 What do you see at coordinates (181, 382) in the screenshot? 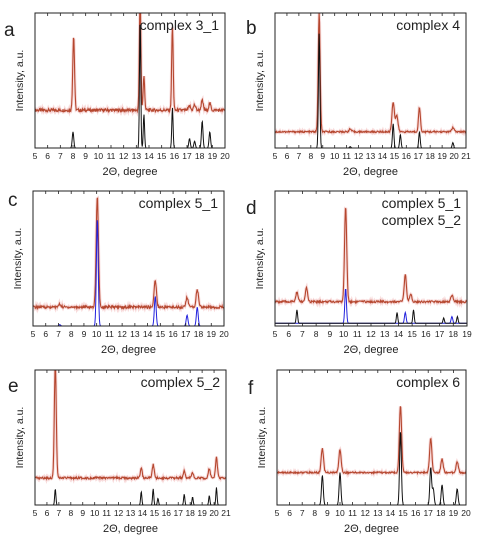
I see `panel-title: complex 5_2` at bounding box center [181, 382].